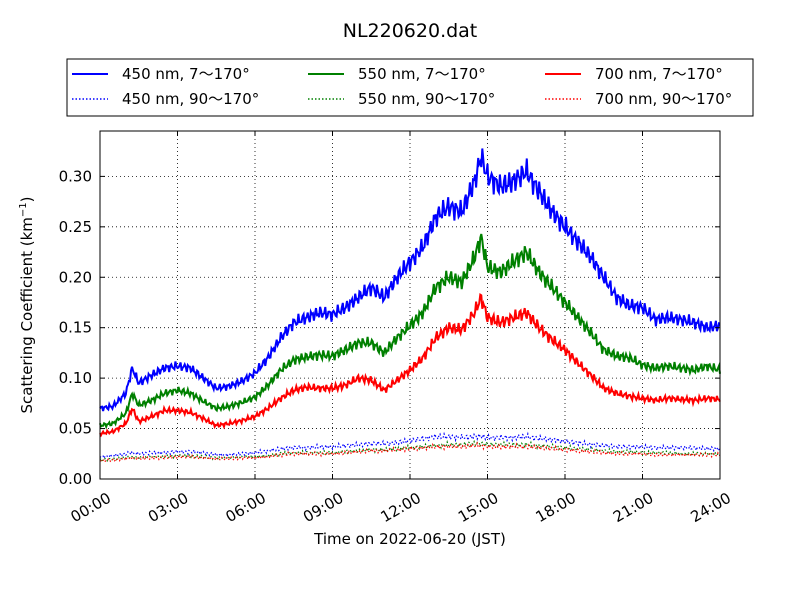  I want to click on y-tick-label: 0.25, so click(75, 227).